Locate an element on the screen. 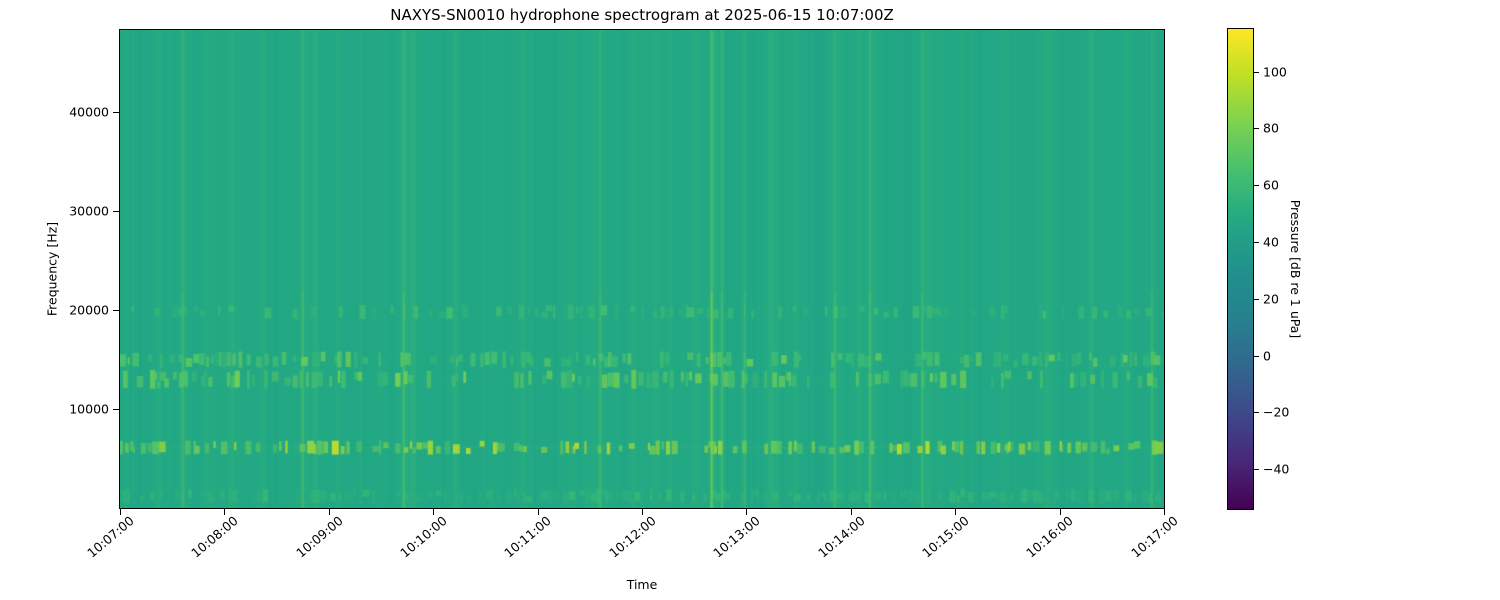 This screenshot has height=600, width=1500. y-tick-label: 40000 is located at coordinates (89, 112).